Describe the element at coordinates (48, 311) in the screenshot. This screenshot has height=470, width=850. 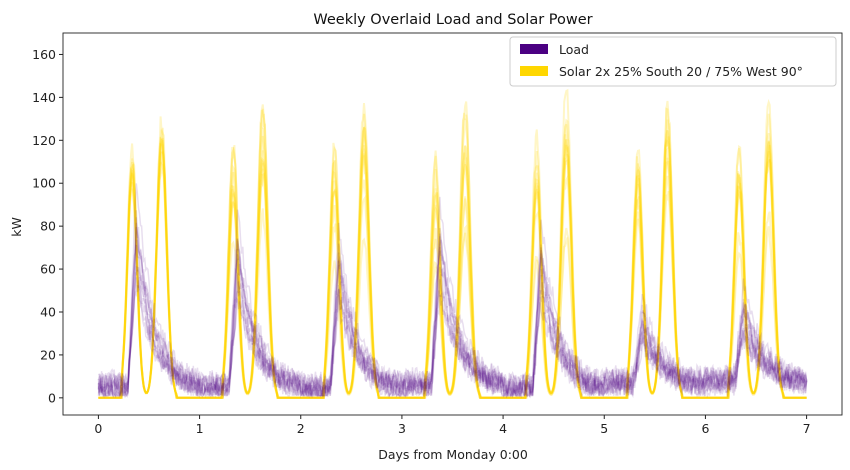
I see `y-tick-label: 40` at that location.